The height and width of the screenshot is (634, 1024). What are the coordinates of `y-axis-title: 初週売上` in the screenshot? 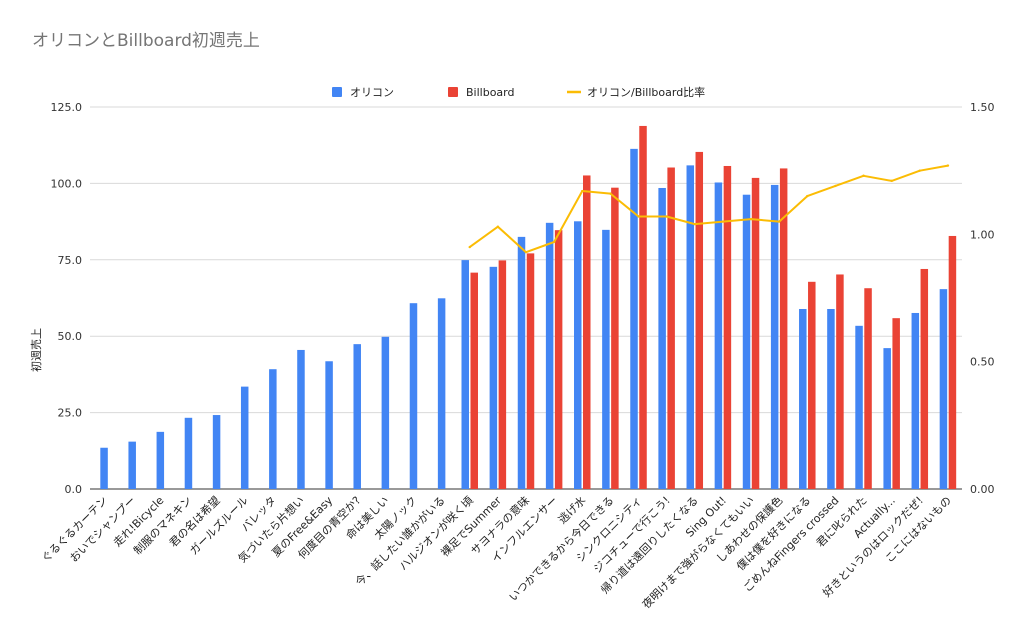 It's located at (36, 350).